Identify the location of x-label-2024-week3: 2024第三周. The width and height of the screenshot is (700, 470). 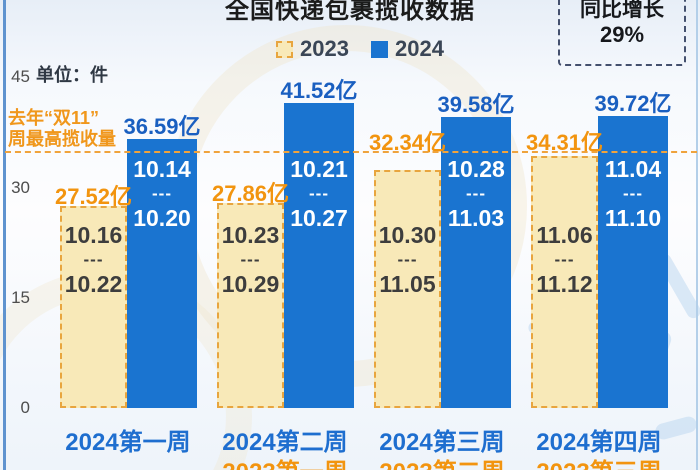
(442, 442).